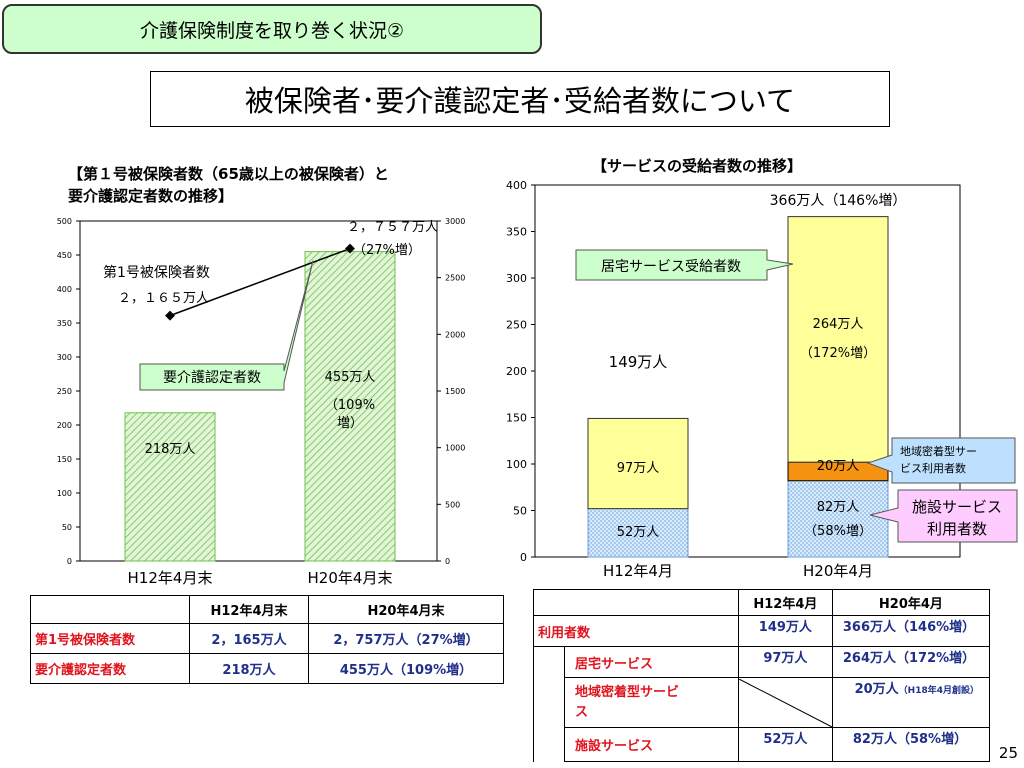  I want to click on certified-bar, so click(170, 487).